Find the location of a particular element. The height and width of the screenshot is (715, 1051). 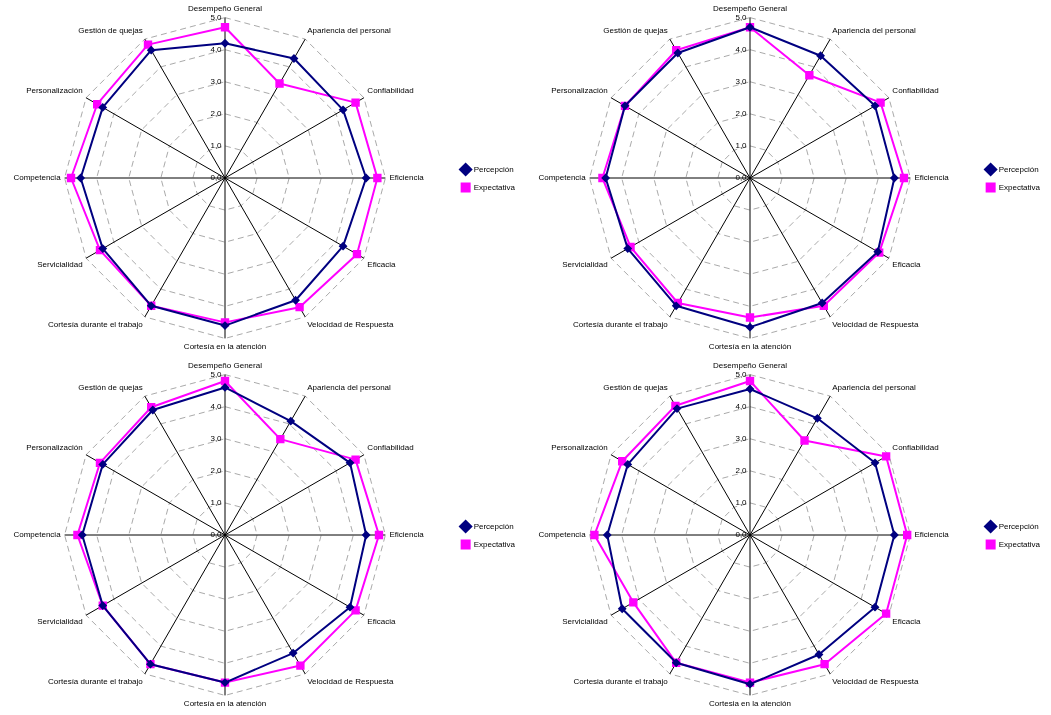

spoke-label: Cortesia durante el trabajo is located at coordinates (621, 682).